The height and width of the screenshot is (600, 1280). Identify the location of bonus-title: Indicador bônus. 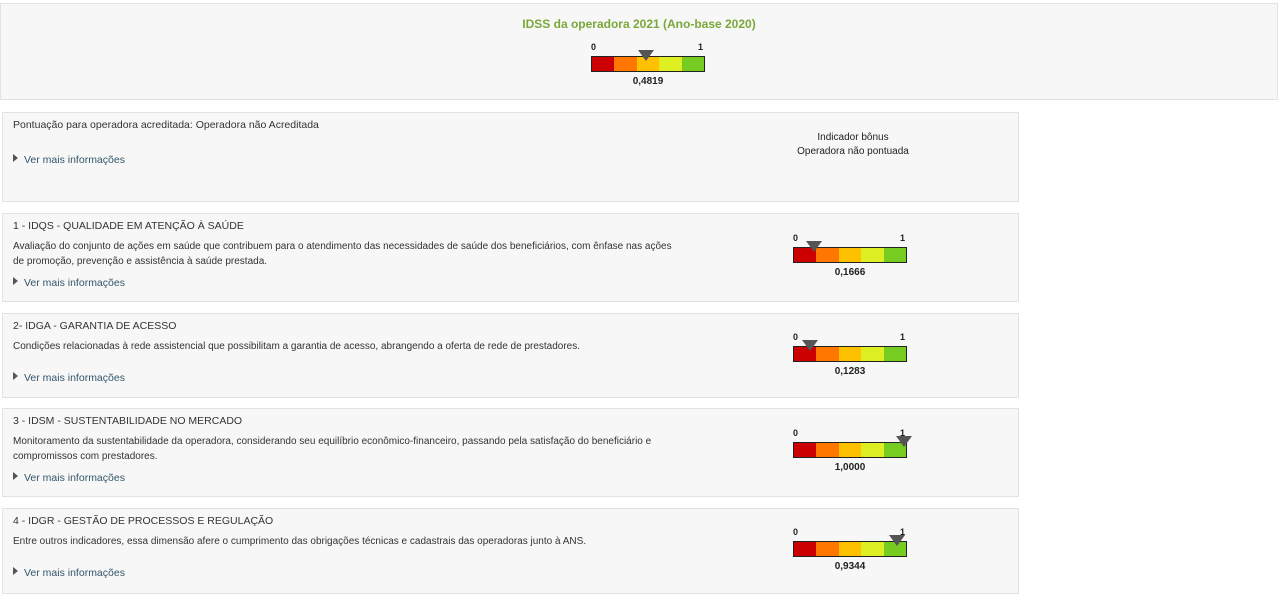
(853, 137).